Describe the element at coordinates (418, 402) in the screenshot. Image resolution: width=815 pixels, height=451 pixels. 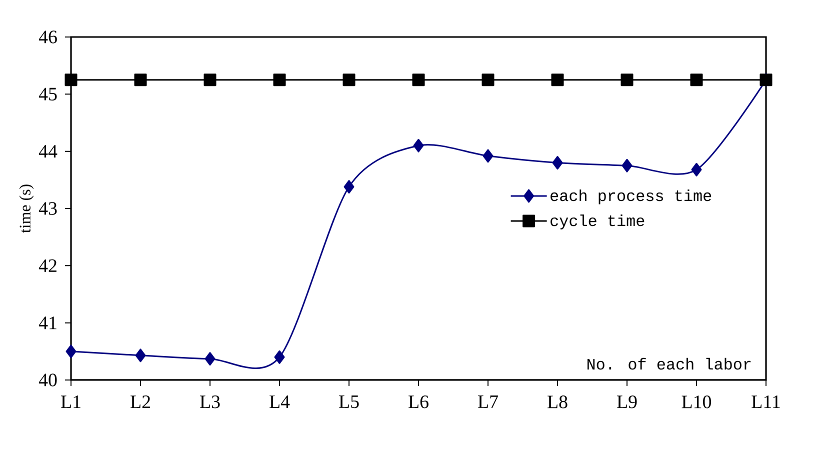
I see `x-tick-label: L6` at that location.